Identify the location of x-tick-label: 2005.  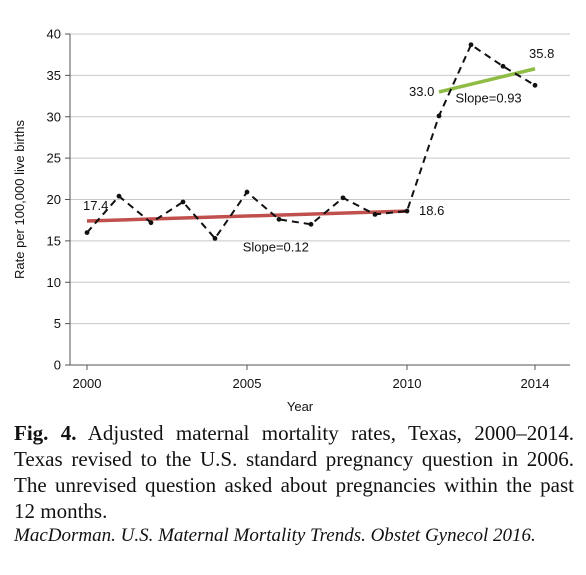
(247, 383).